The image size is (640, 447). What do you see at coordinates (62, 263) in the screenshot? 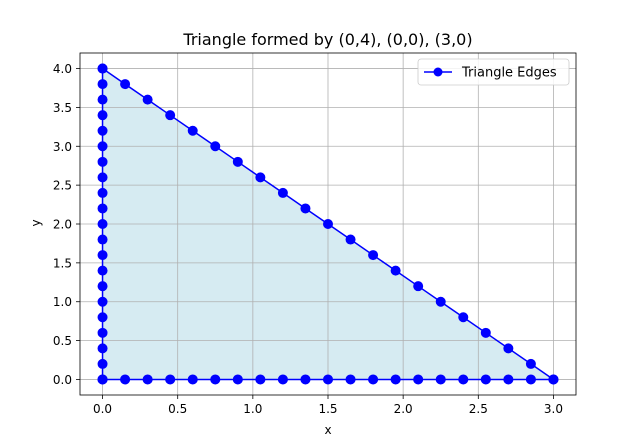
I see `y-tick-label: 1.5` at bounding box center [62, 263].